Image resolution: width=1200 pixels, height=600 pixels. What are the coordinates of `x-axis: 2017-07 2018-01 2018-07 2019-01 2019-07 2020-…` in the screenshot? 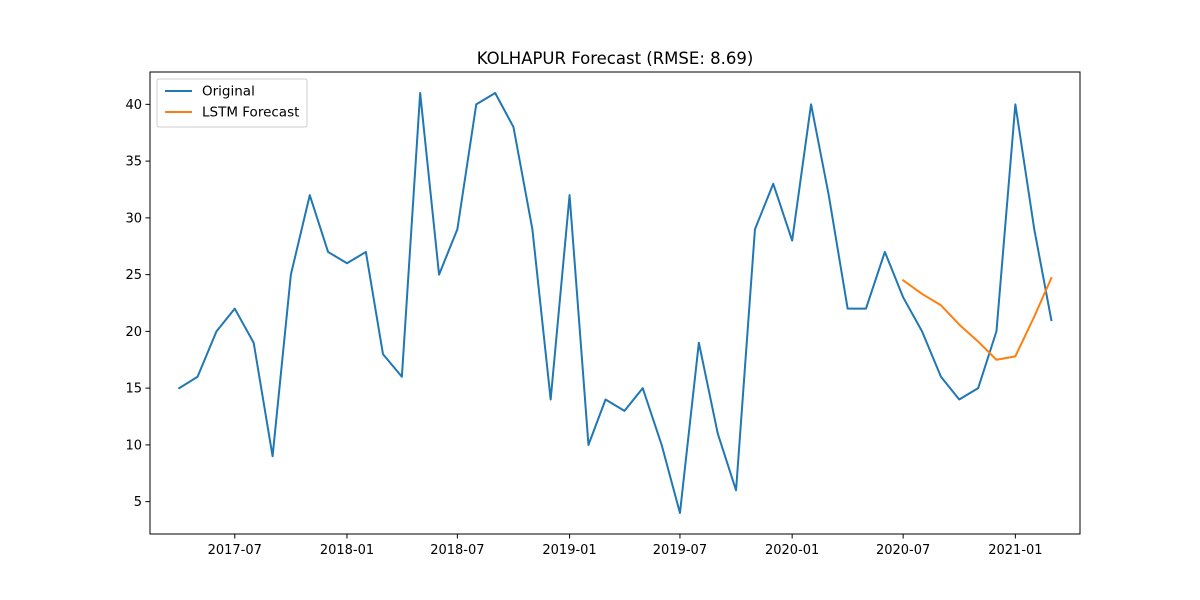 It's located at (625, 546).